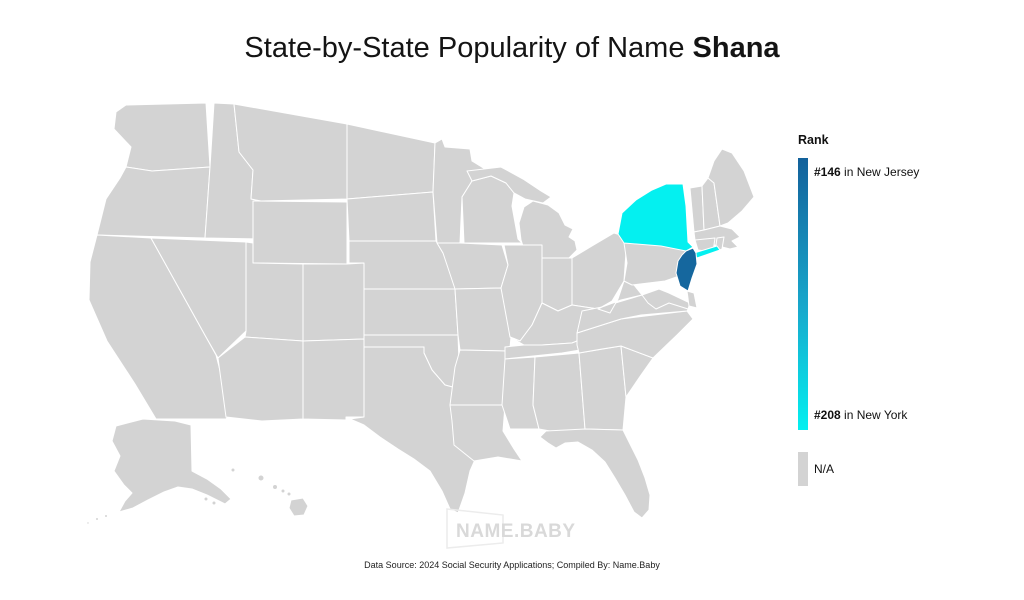 The image size is (1024, 600). Describe the element at coordinates (300, 232) in the screenshot. I see `state-wyoming` at that location.